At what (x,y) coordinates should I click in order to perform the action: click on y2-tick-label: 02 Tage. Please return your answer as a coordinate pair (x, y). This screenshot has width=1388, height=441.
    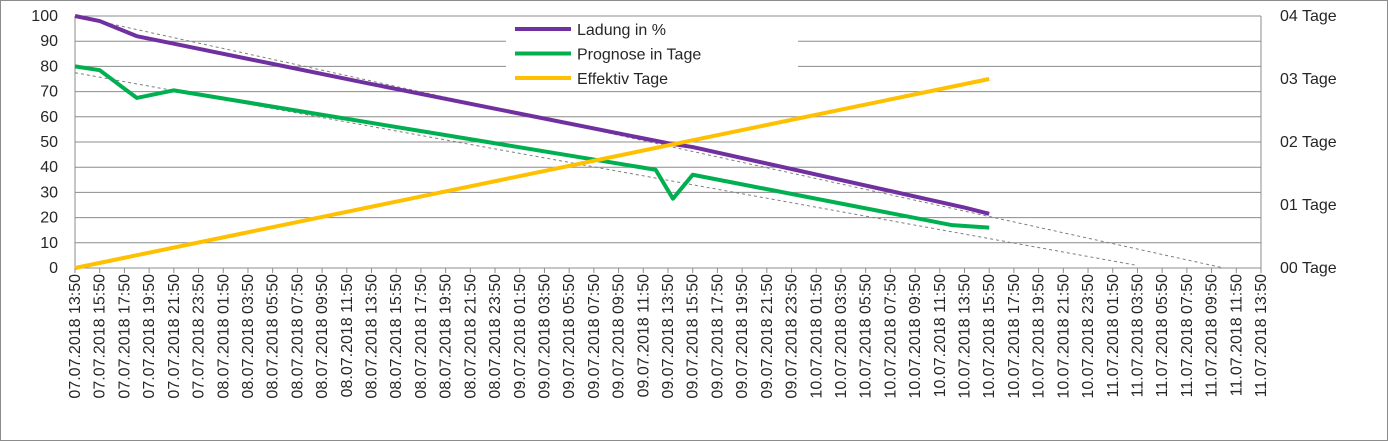
    Looking at the image, I should click on (1308, 142).